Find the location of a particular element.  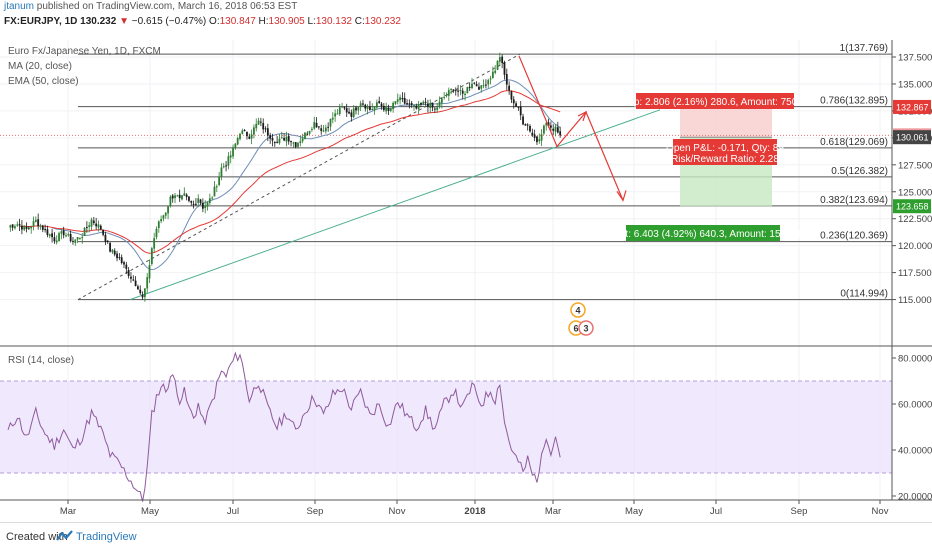

entry-price-tag: 130.061 is located at coordinates (912, 138).